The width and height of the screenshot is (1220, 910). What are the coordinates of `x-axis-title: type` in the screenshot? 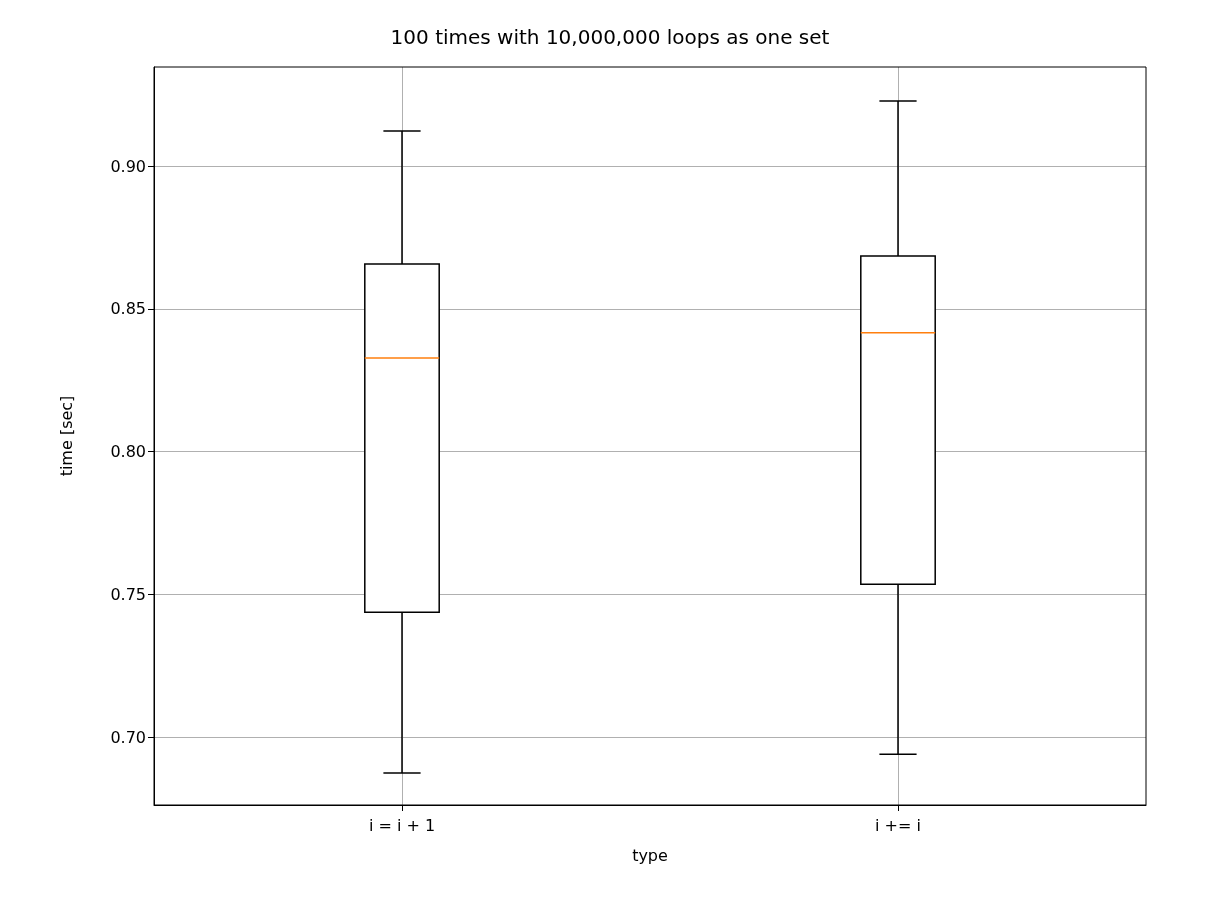 It's located at (650, 855).